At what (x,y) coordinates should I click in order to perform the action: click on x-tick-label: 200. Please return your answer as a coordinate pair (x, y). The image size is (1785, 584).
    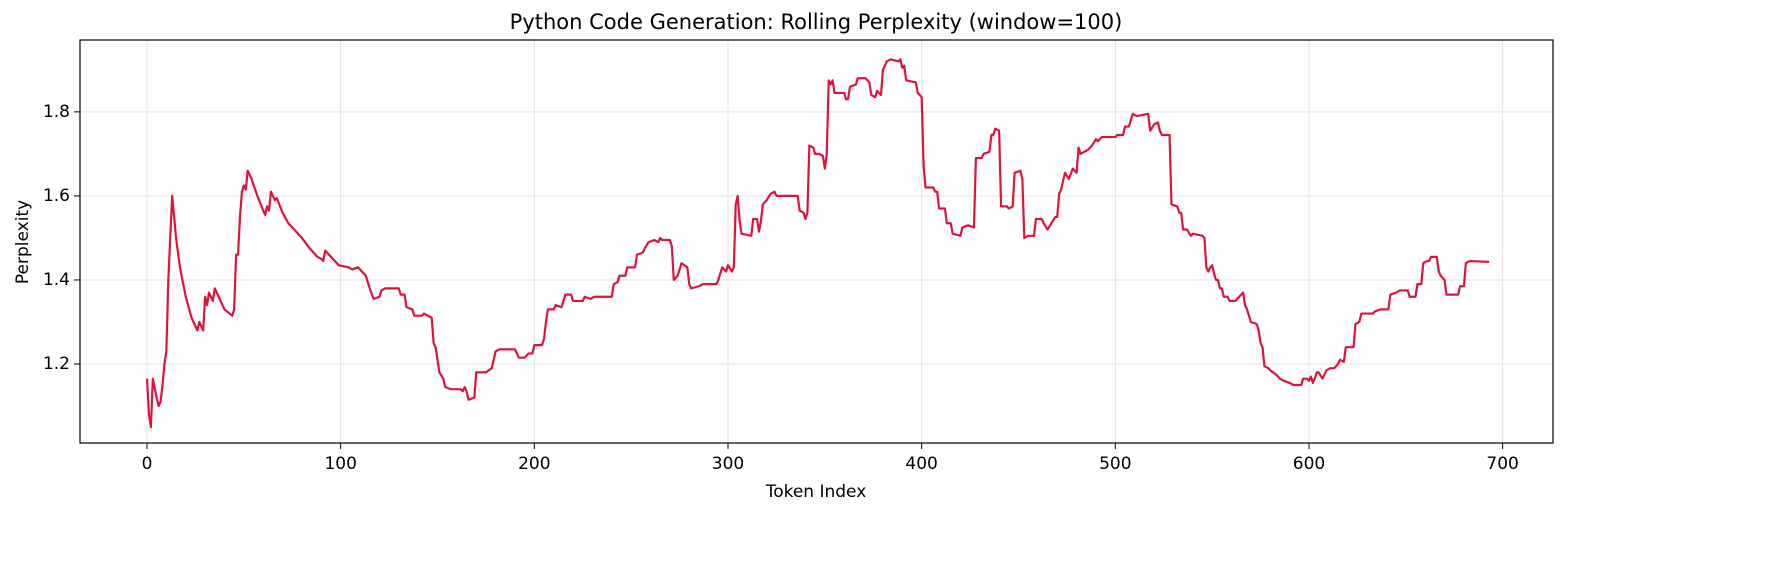
    Looking at the image, I should click on (534, 464).